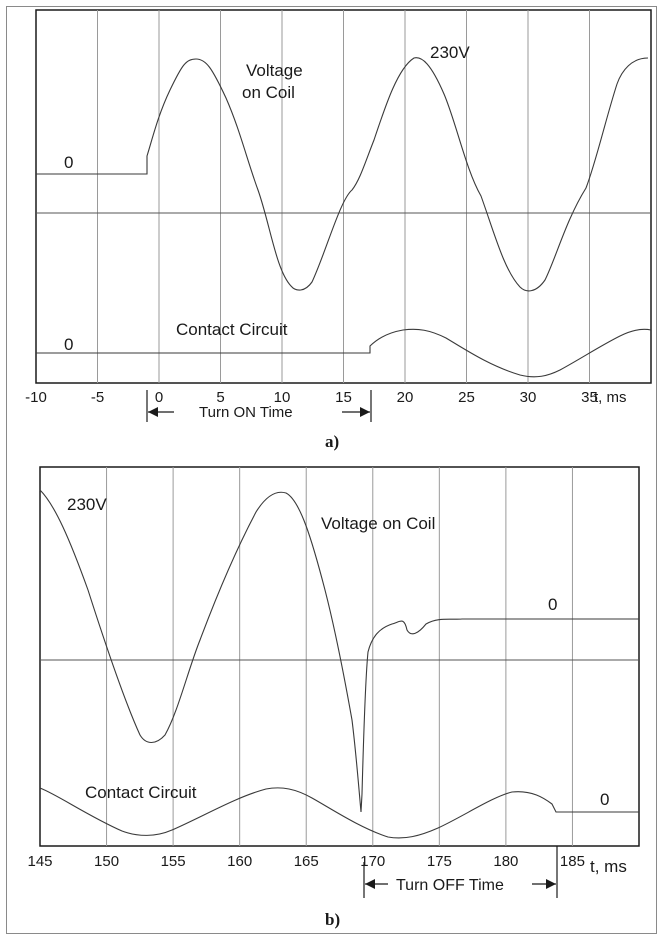  I want to click on panel-b-tick-label: 180, so click(505, 861).